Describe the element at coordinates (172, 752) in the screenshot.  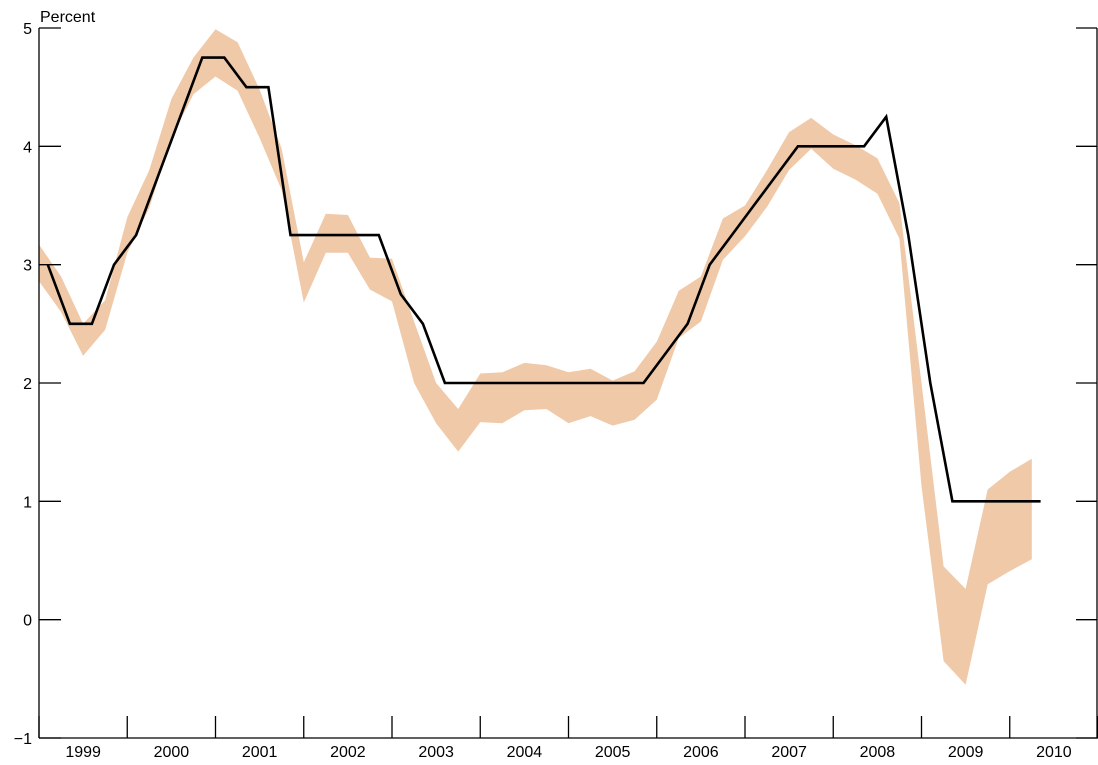
I see `x-tick-label: 2000` at that location.